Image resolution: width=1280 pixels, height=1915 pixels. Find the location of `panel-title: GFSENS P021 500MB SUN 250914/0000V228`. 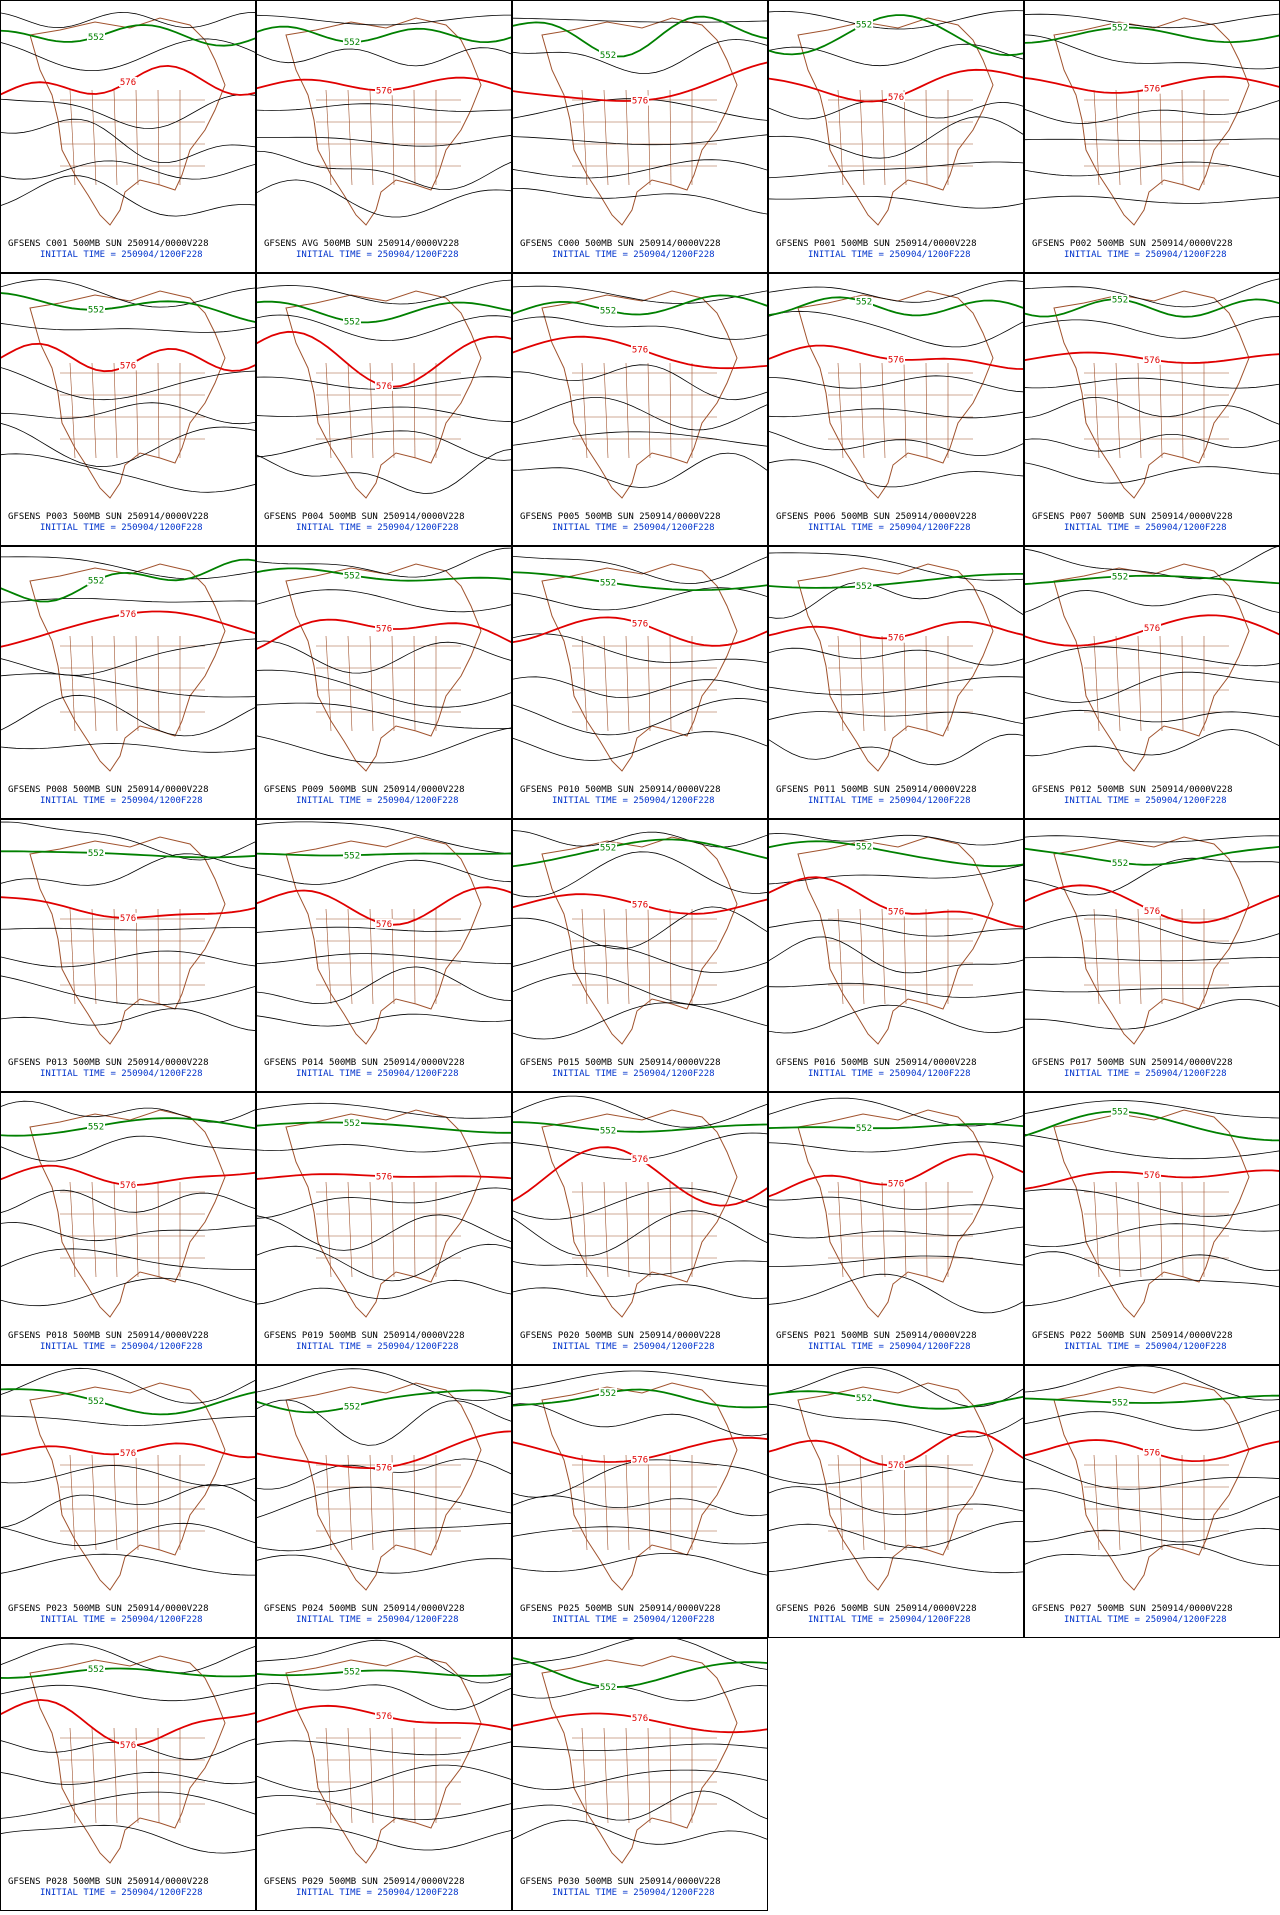

panel-title: GFSENS P021 500MB SUN 250914/0000V228 is located at coordinates (876, 1336).